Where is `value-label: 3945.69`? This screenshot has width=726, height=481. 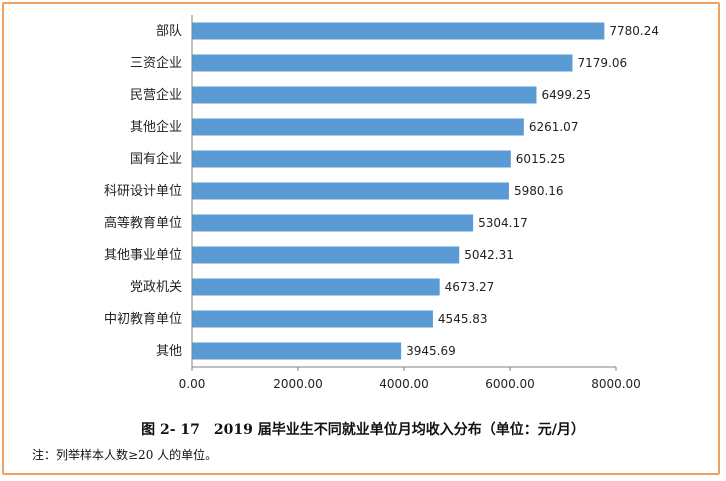
value-label: 3945.69 is located at coordinates (431, 351).